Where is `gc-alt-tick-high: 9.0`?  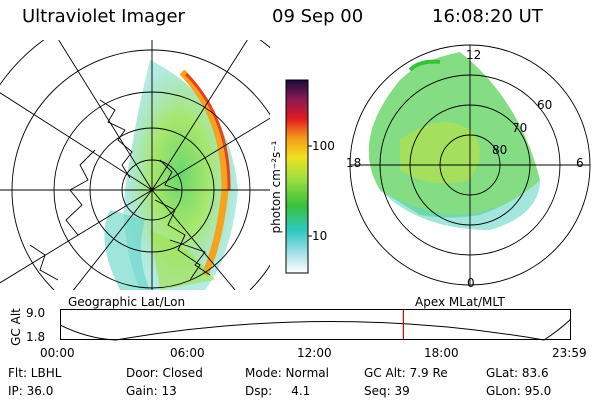 gc-alt-tick-high: 9.0 is located at coordinates (36, 313).